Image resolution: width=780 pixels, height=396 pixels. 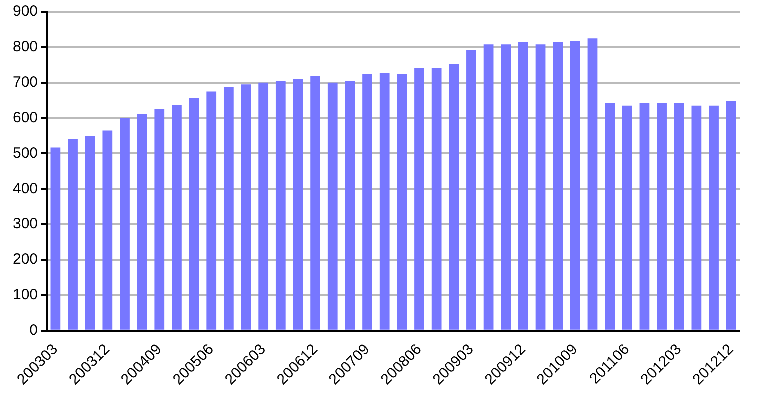 I want to click on y-tick-label: 600, so click(x=25, y=117).